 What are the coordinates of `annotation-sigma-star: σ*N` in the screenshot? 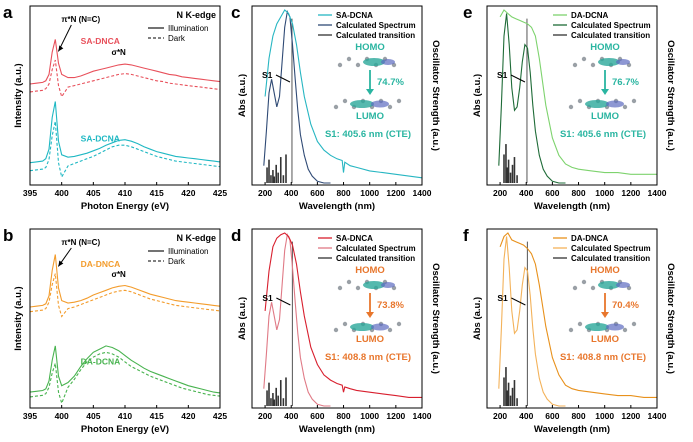 It's located at (118, 52).